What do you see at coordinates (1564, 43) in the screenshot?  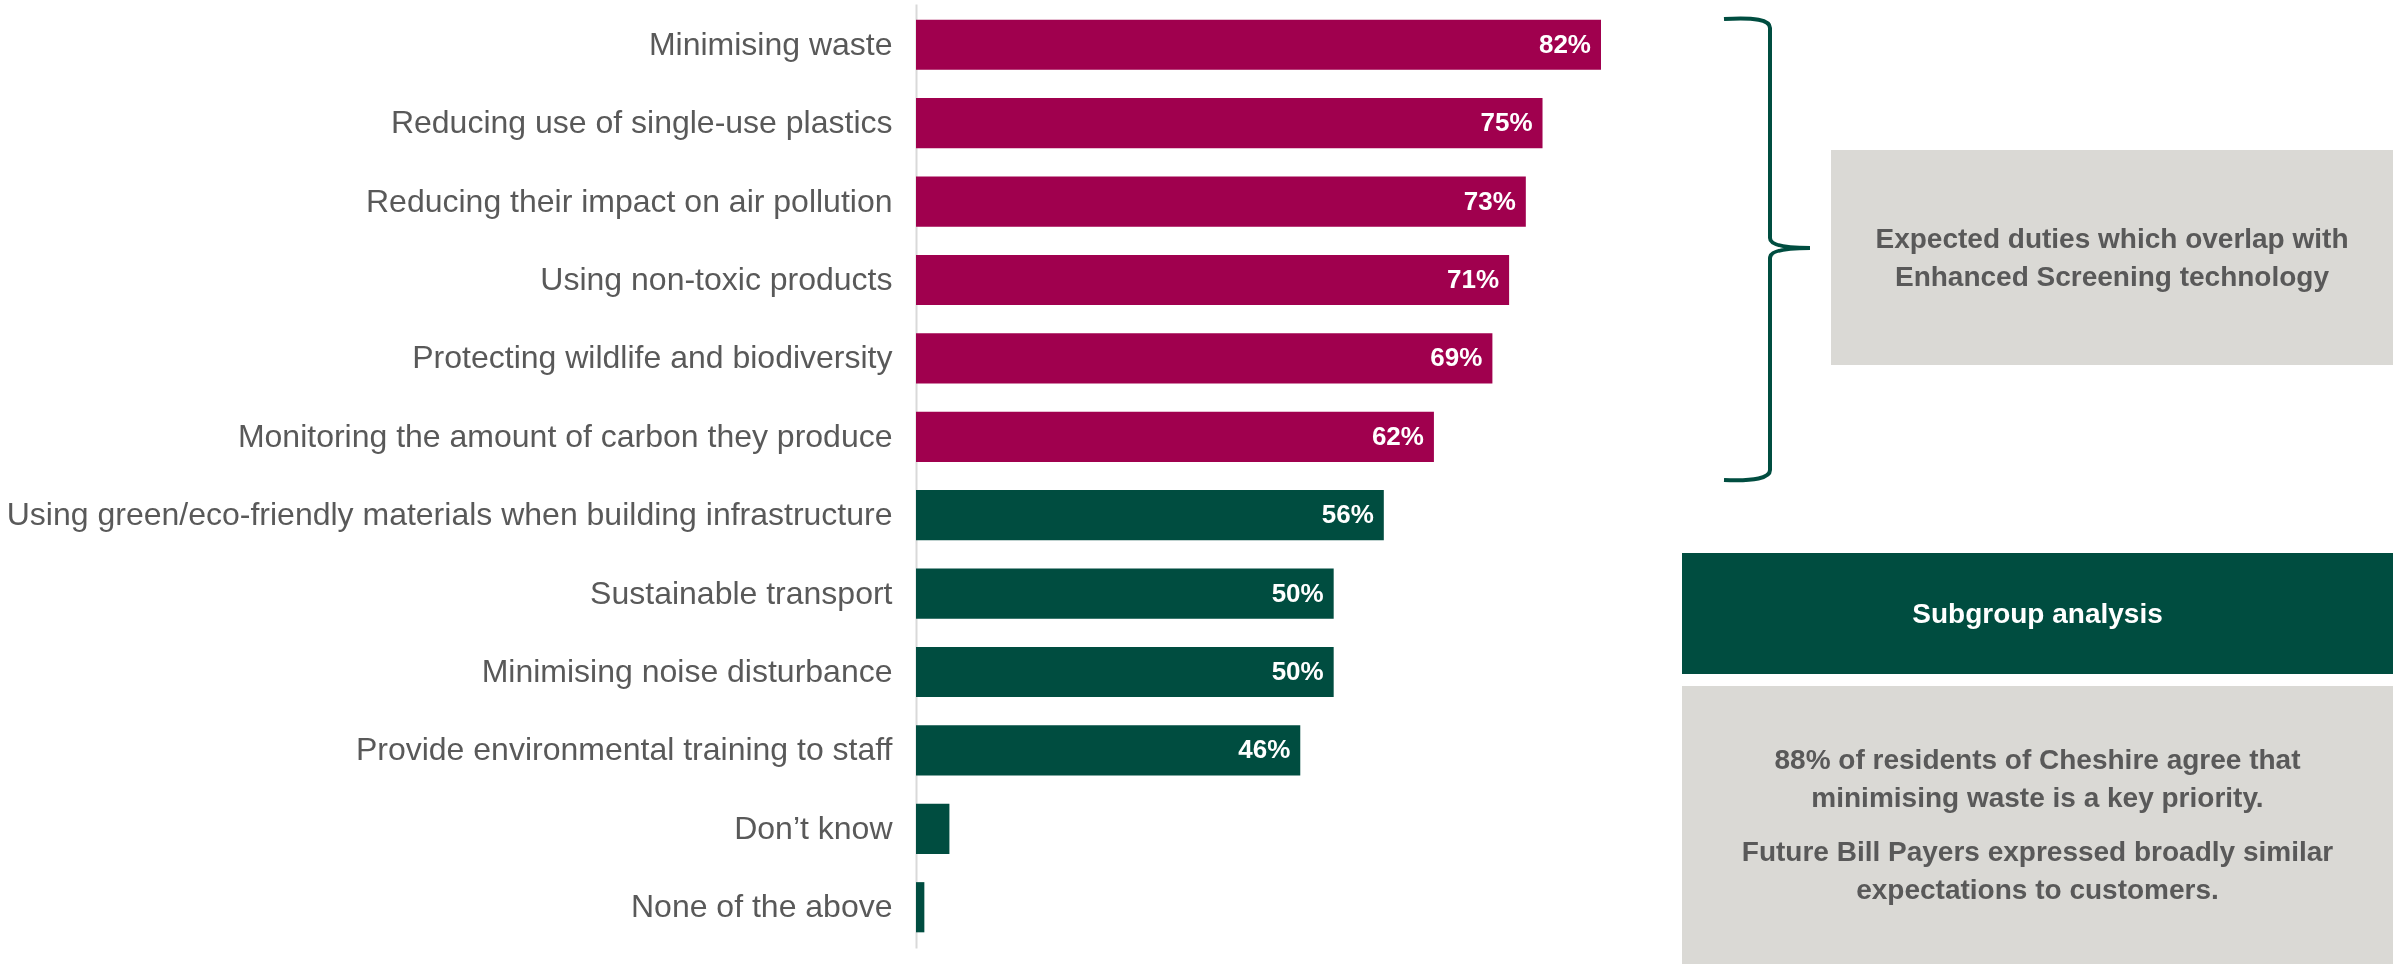 I see `data-label: 82%` at bounding box center [1564, 43].